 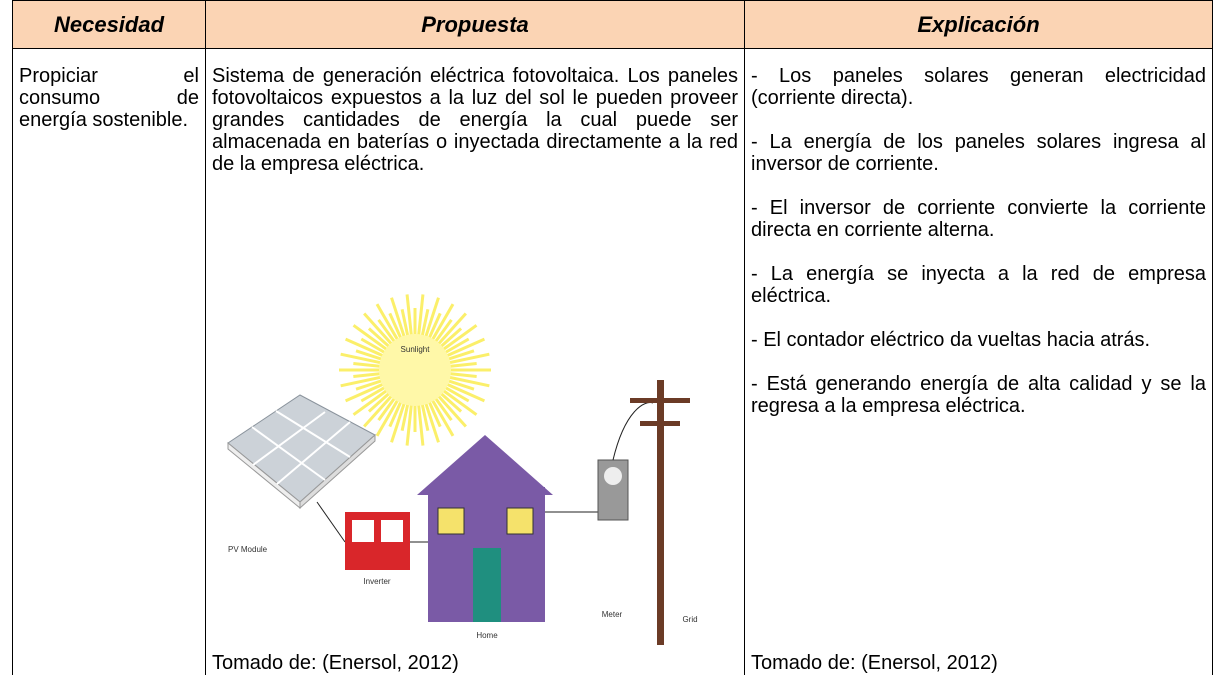 I want to click on header-cell: Explicación, so click(x=978, y=24).